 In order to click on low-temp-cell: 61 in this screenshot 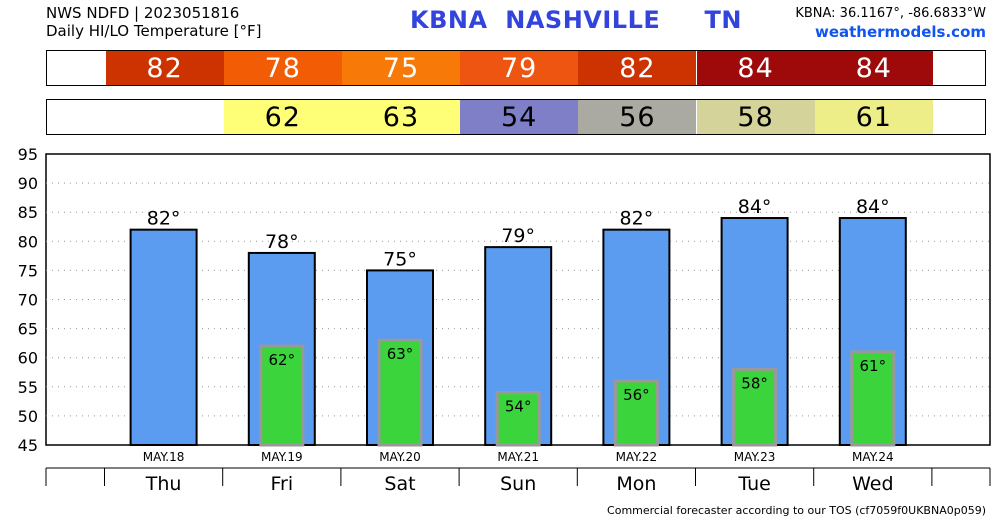, I will do `click(873, 117)`.